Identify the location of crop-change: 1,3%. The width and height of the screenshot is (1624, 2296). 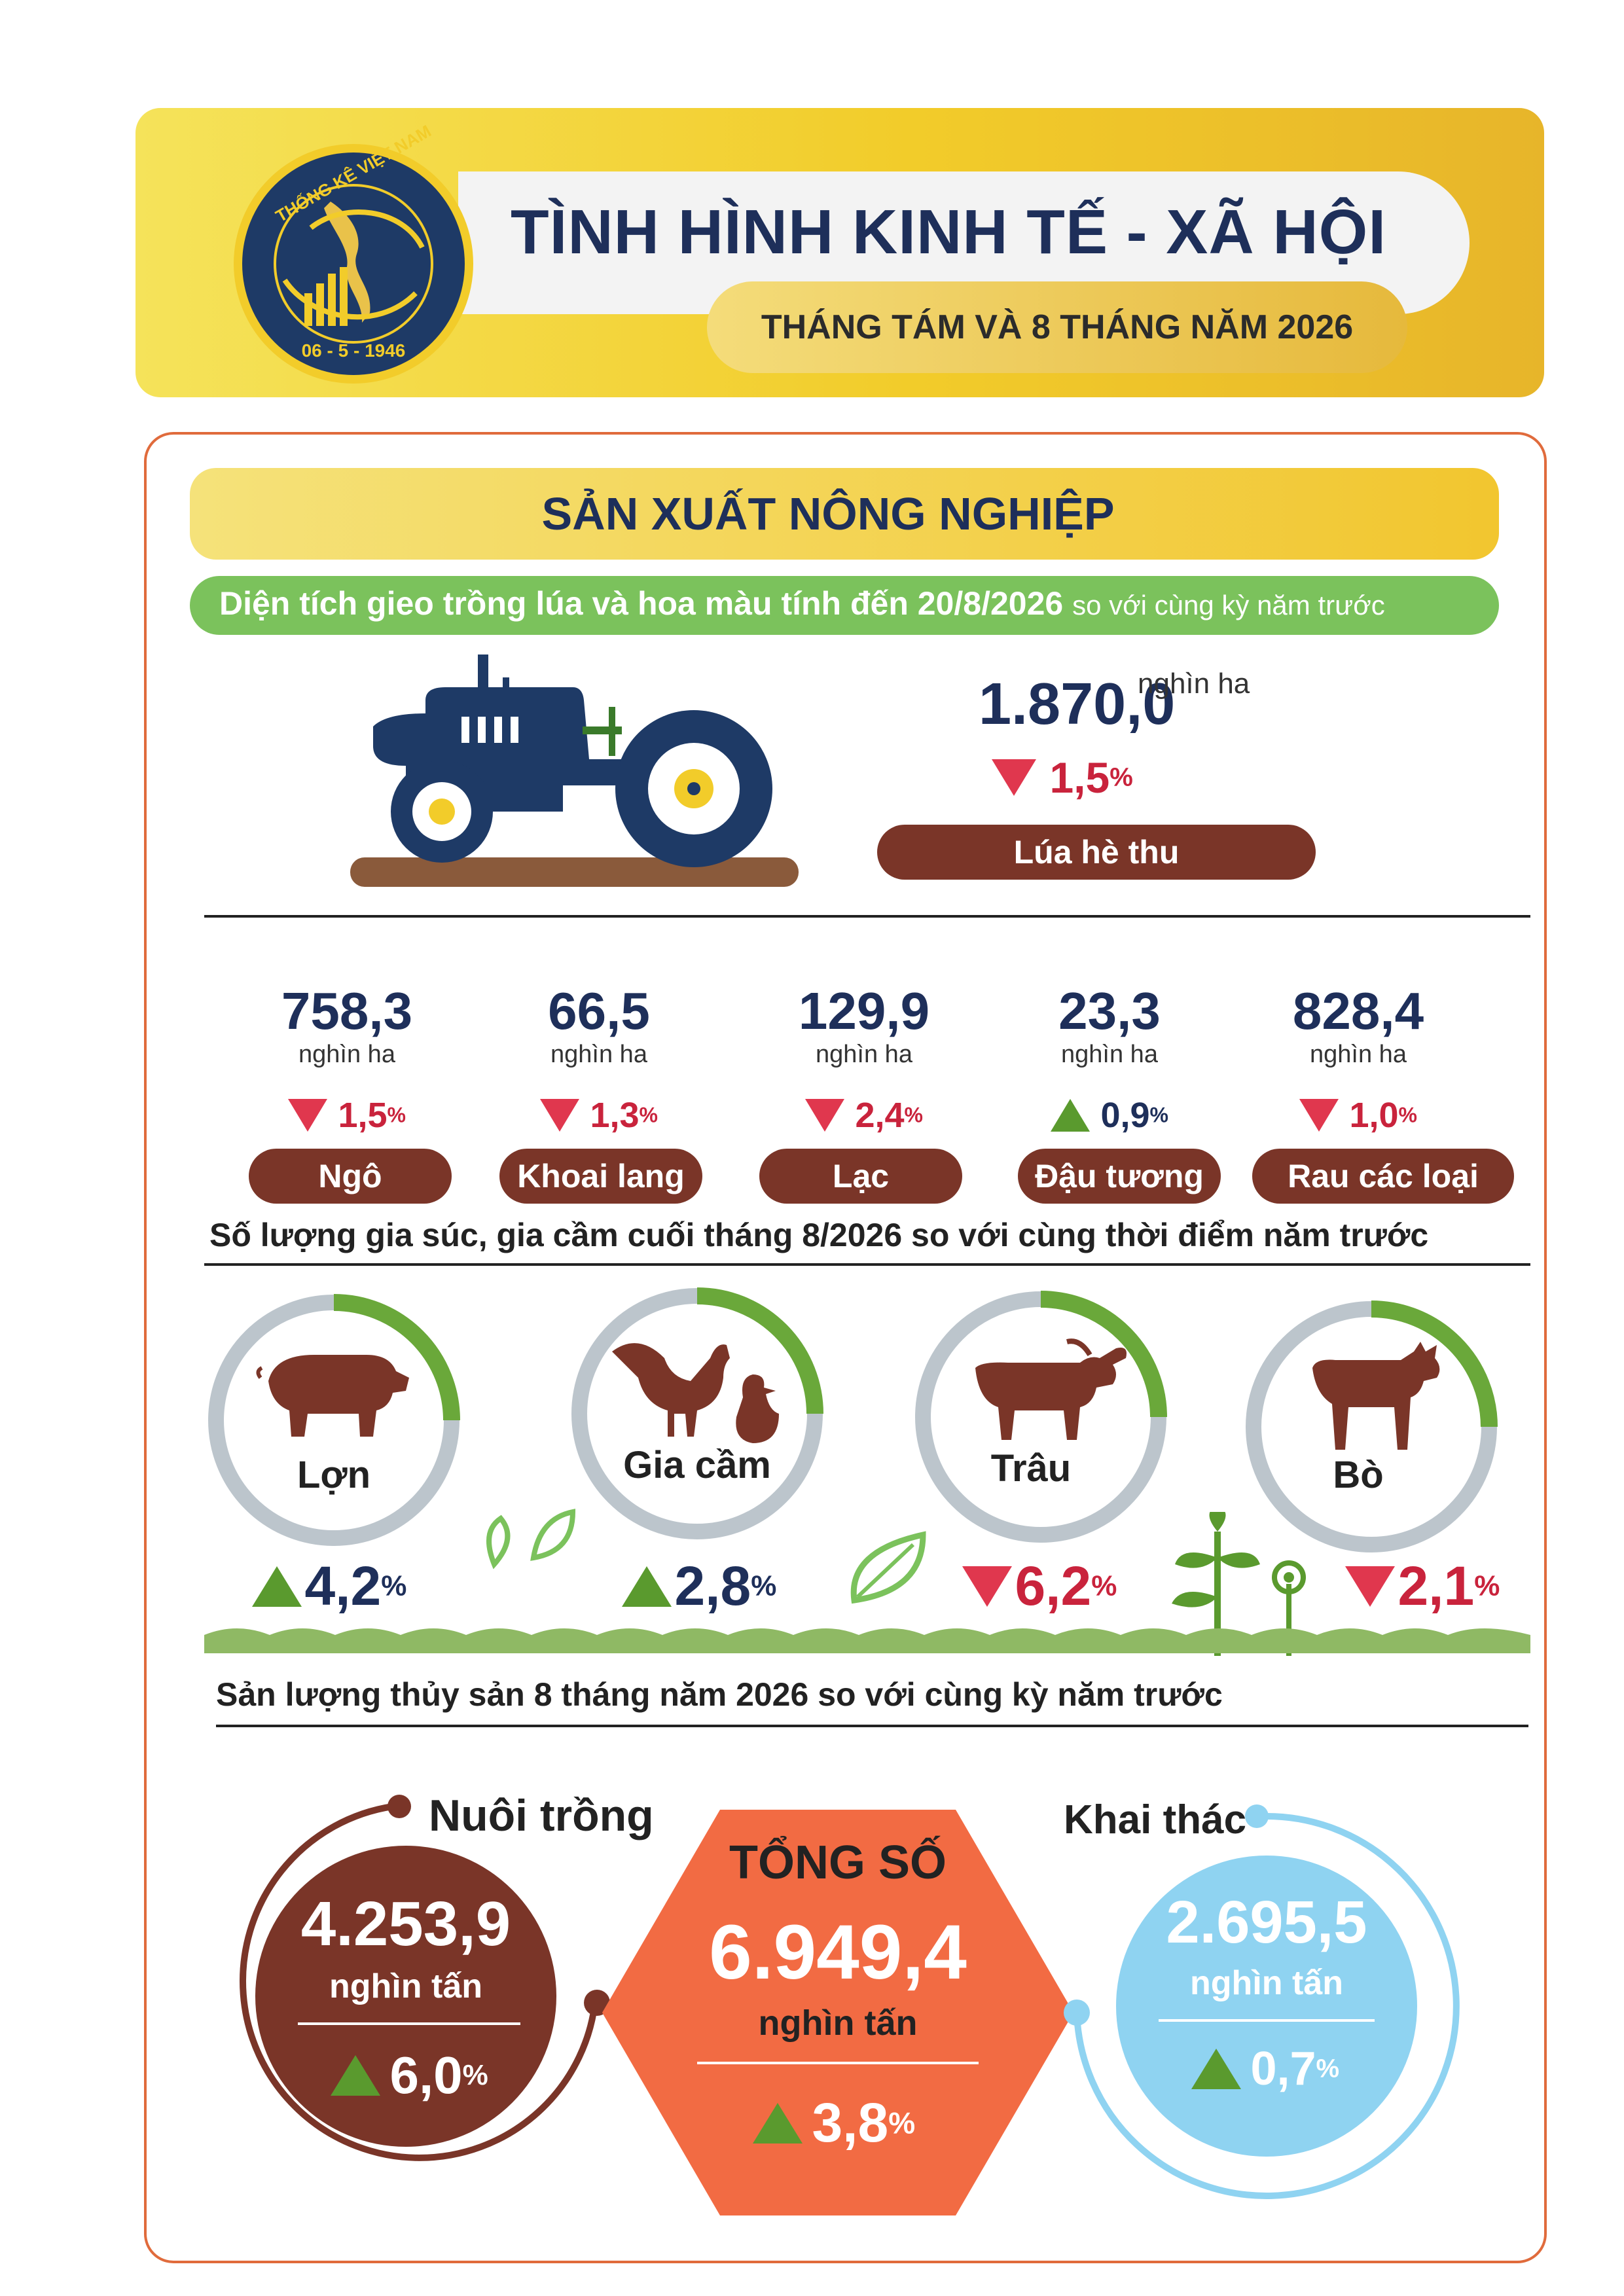
(599, 1115).